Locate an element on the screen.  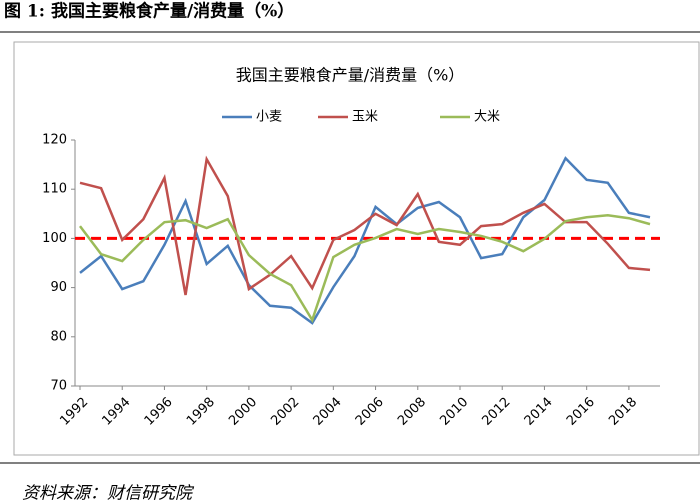
footer-source: 资料来源：财信研究院 is located at coordinates (108, 492).